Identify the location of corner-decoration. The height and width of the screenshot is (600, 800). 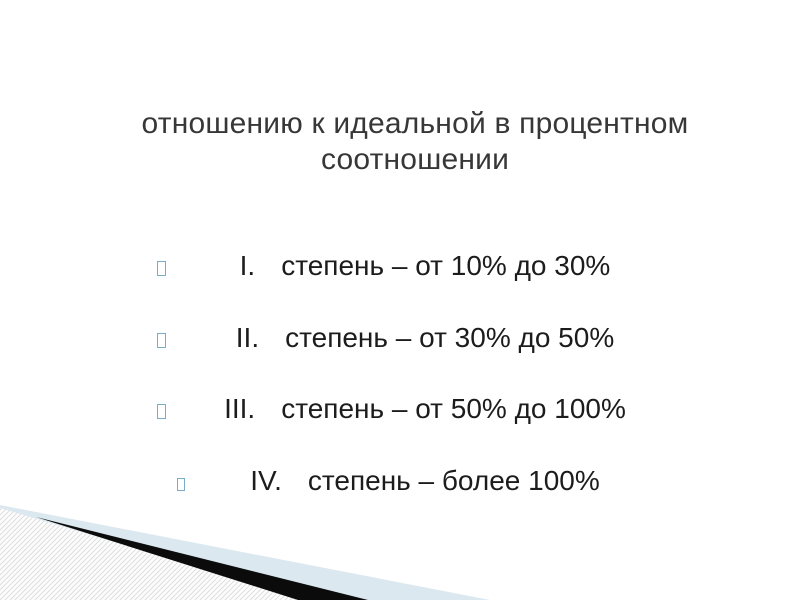
(245, 552).